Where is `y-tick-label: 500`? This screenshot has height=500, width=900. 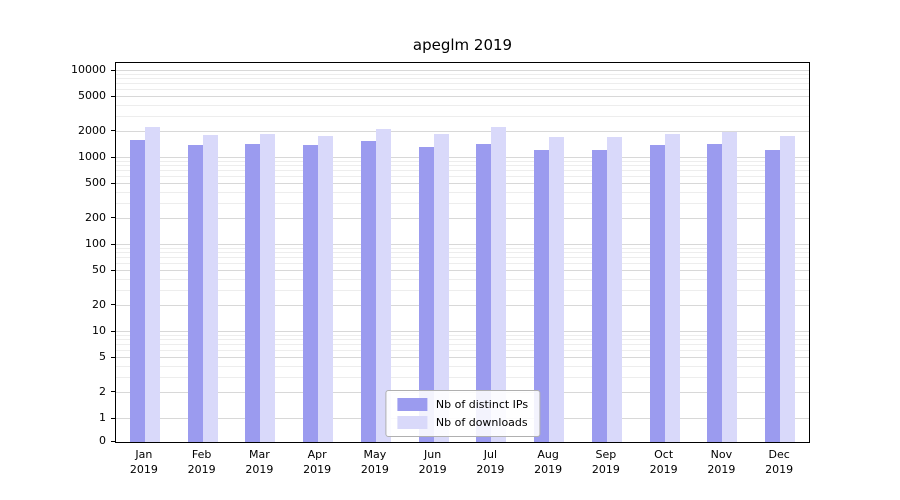
y-tick-label: 500 is located at coordinates (95, 183).